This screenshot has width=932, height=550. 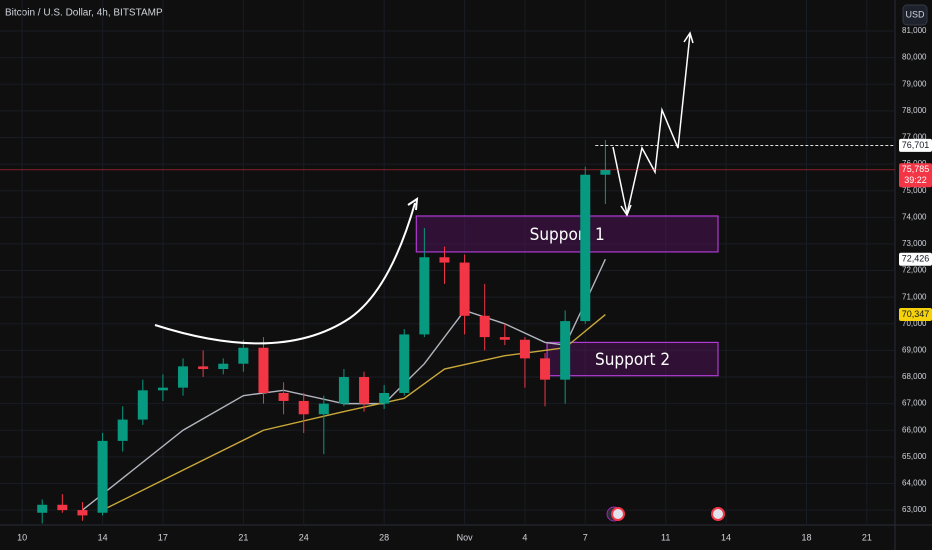 What do you see at coordinates (465, 537) in the screenshot?
I see `x-tick-label: Nov` at bounding box center [465, 537].